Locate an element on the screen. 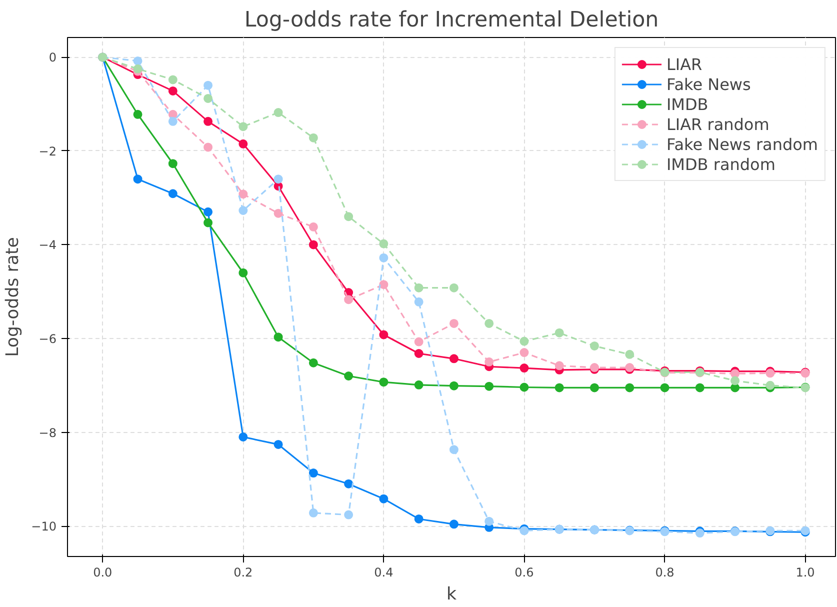 The image size is (837, 607). x-tick-label: 0.8 is located at coordinates (664, 573).